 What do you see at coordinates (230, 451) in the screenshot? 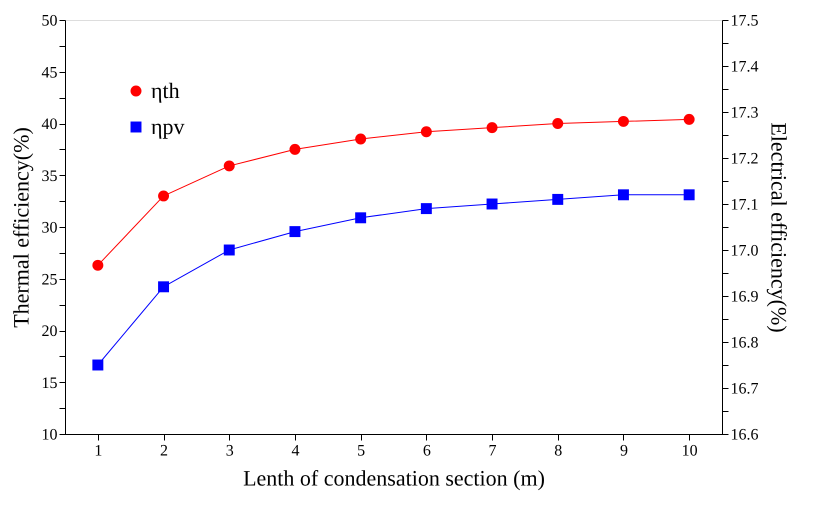
I see `x-tick-label: 3` at bounding box center [230, 451].